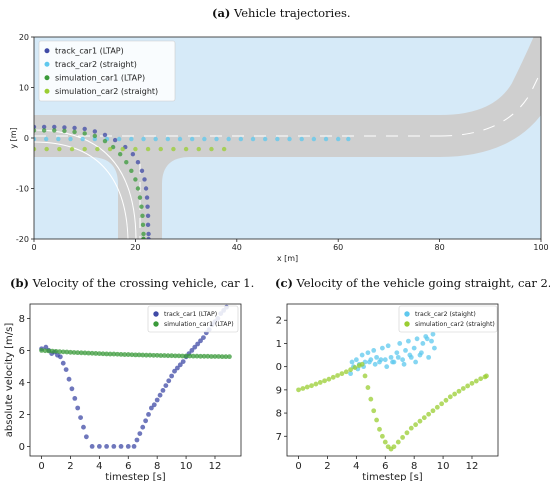  I want to click on y-tick-label: -10, so click(22, 188).